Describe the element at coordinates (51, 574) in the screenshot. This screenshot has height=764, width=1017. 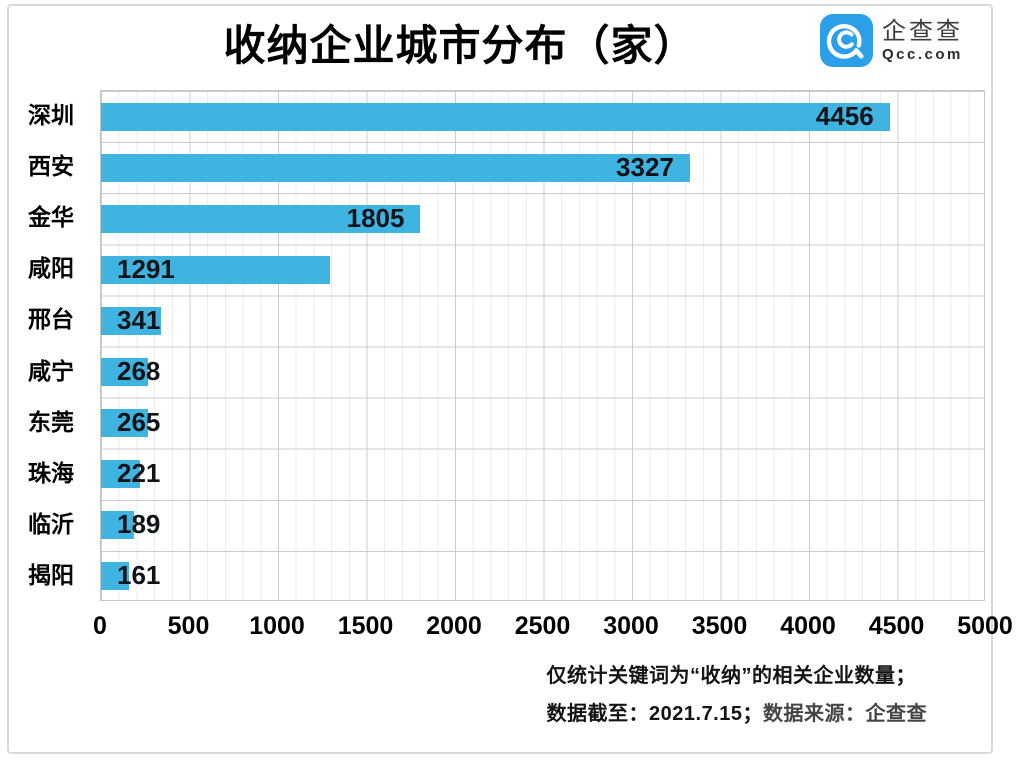
I see `category-label-9: 揭阳` at that location.